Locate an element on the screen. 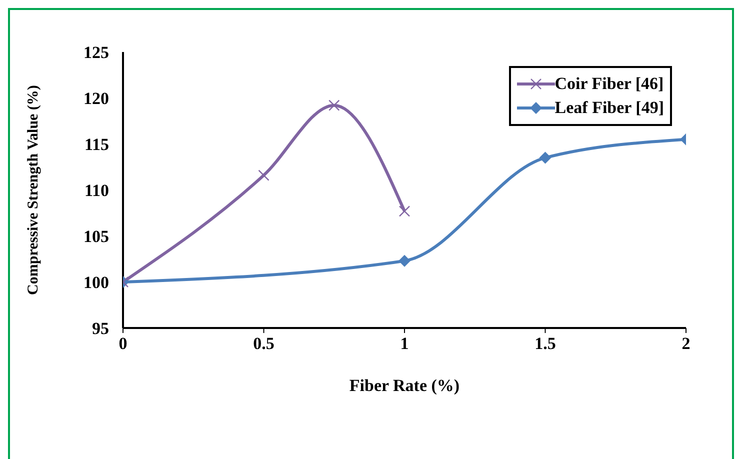 The image size is (742, 459). y-tick-label: 110 is located at coordinates (96, 190).